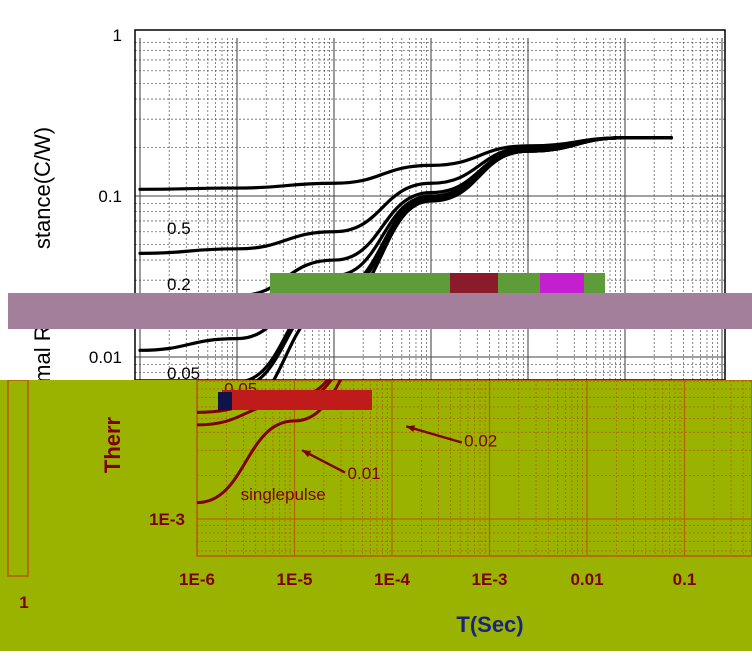 This screenshot has width=752, height=656. What do you see at coordinates (110, 196) in the screenshot?
I see `upper-y-tick-label: 0.1` at bounding box center [110, 196].